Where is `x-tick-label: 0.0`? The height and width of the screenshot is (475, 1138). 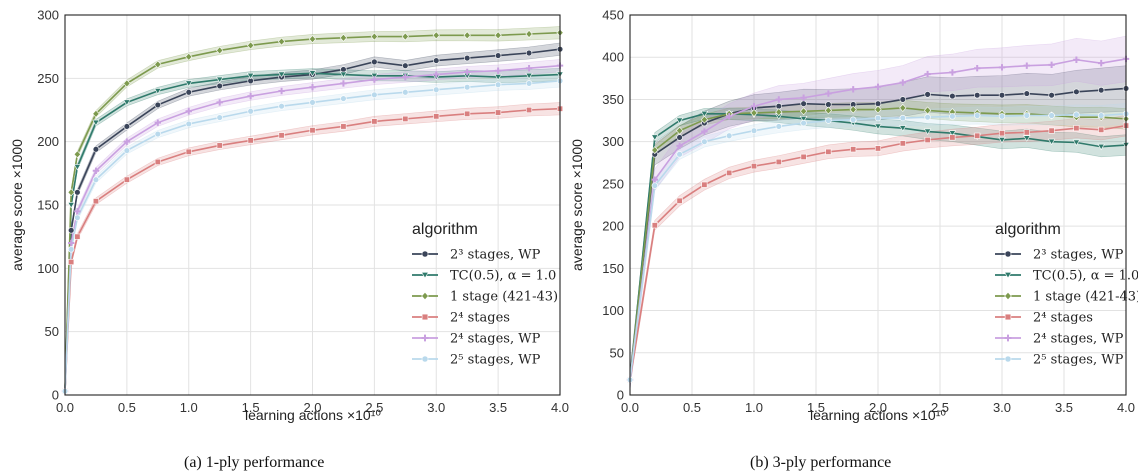 x-tick-label: 0.0 is located at coordinates (65, 407).